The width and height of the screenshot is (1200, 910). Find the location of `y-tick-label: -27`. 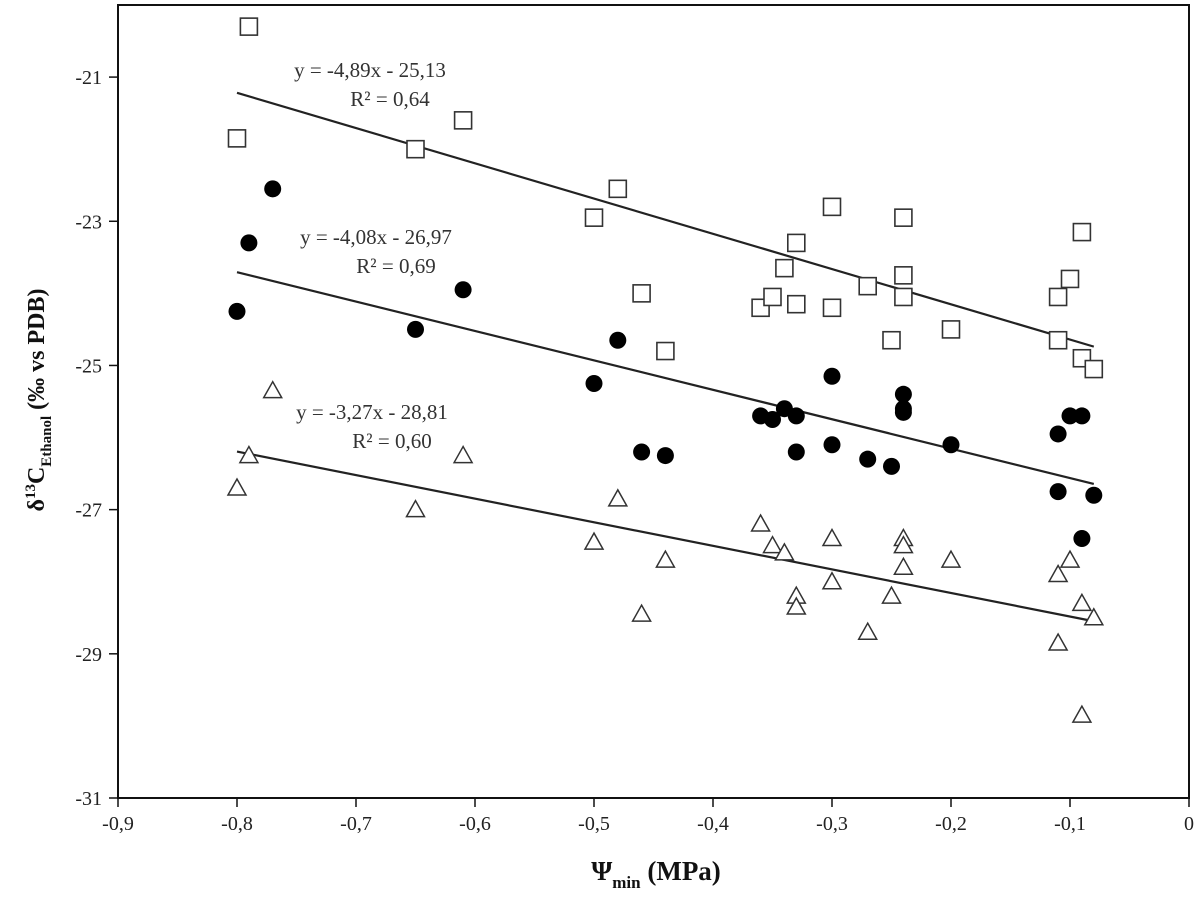

y-tick-label: -27 is located at coordinates (88, 511).